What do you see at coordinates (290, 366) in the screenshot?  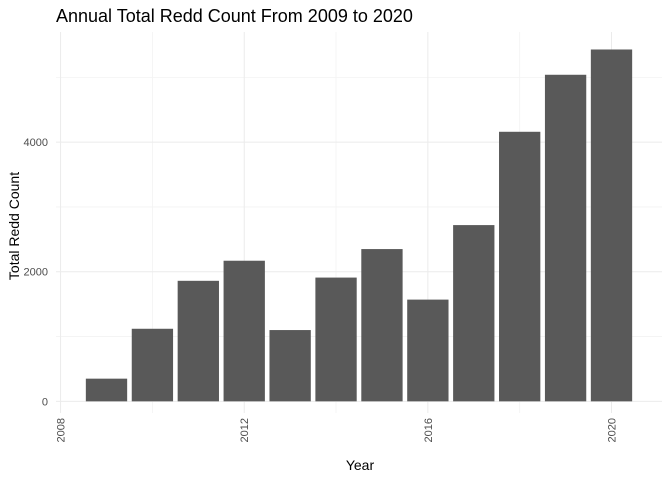 I see `bar-2013` at bounding box center [290, 366].